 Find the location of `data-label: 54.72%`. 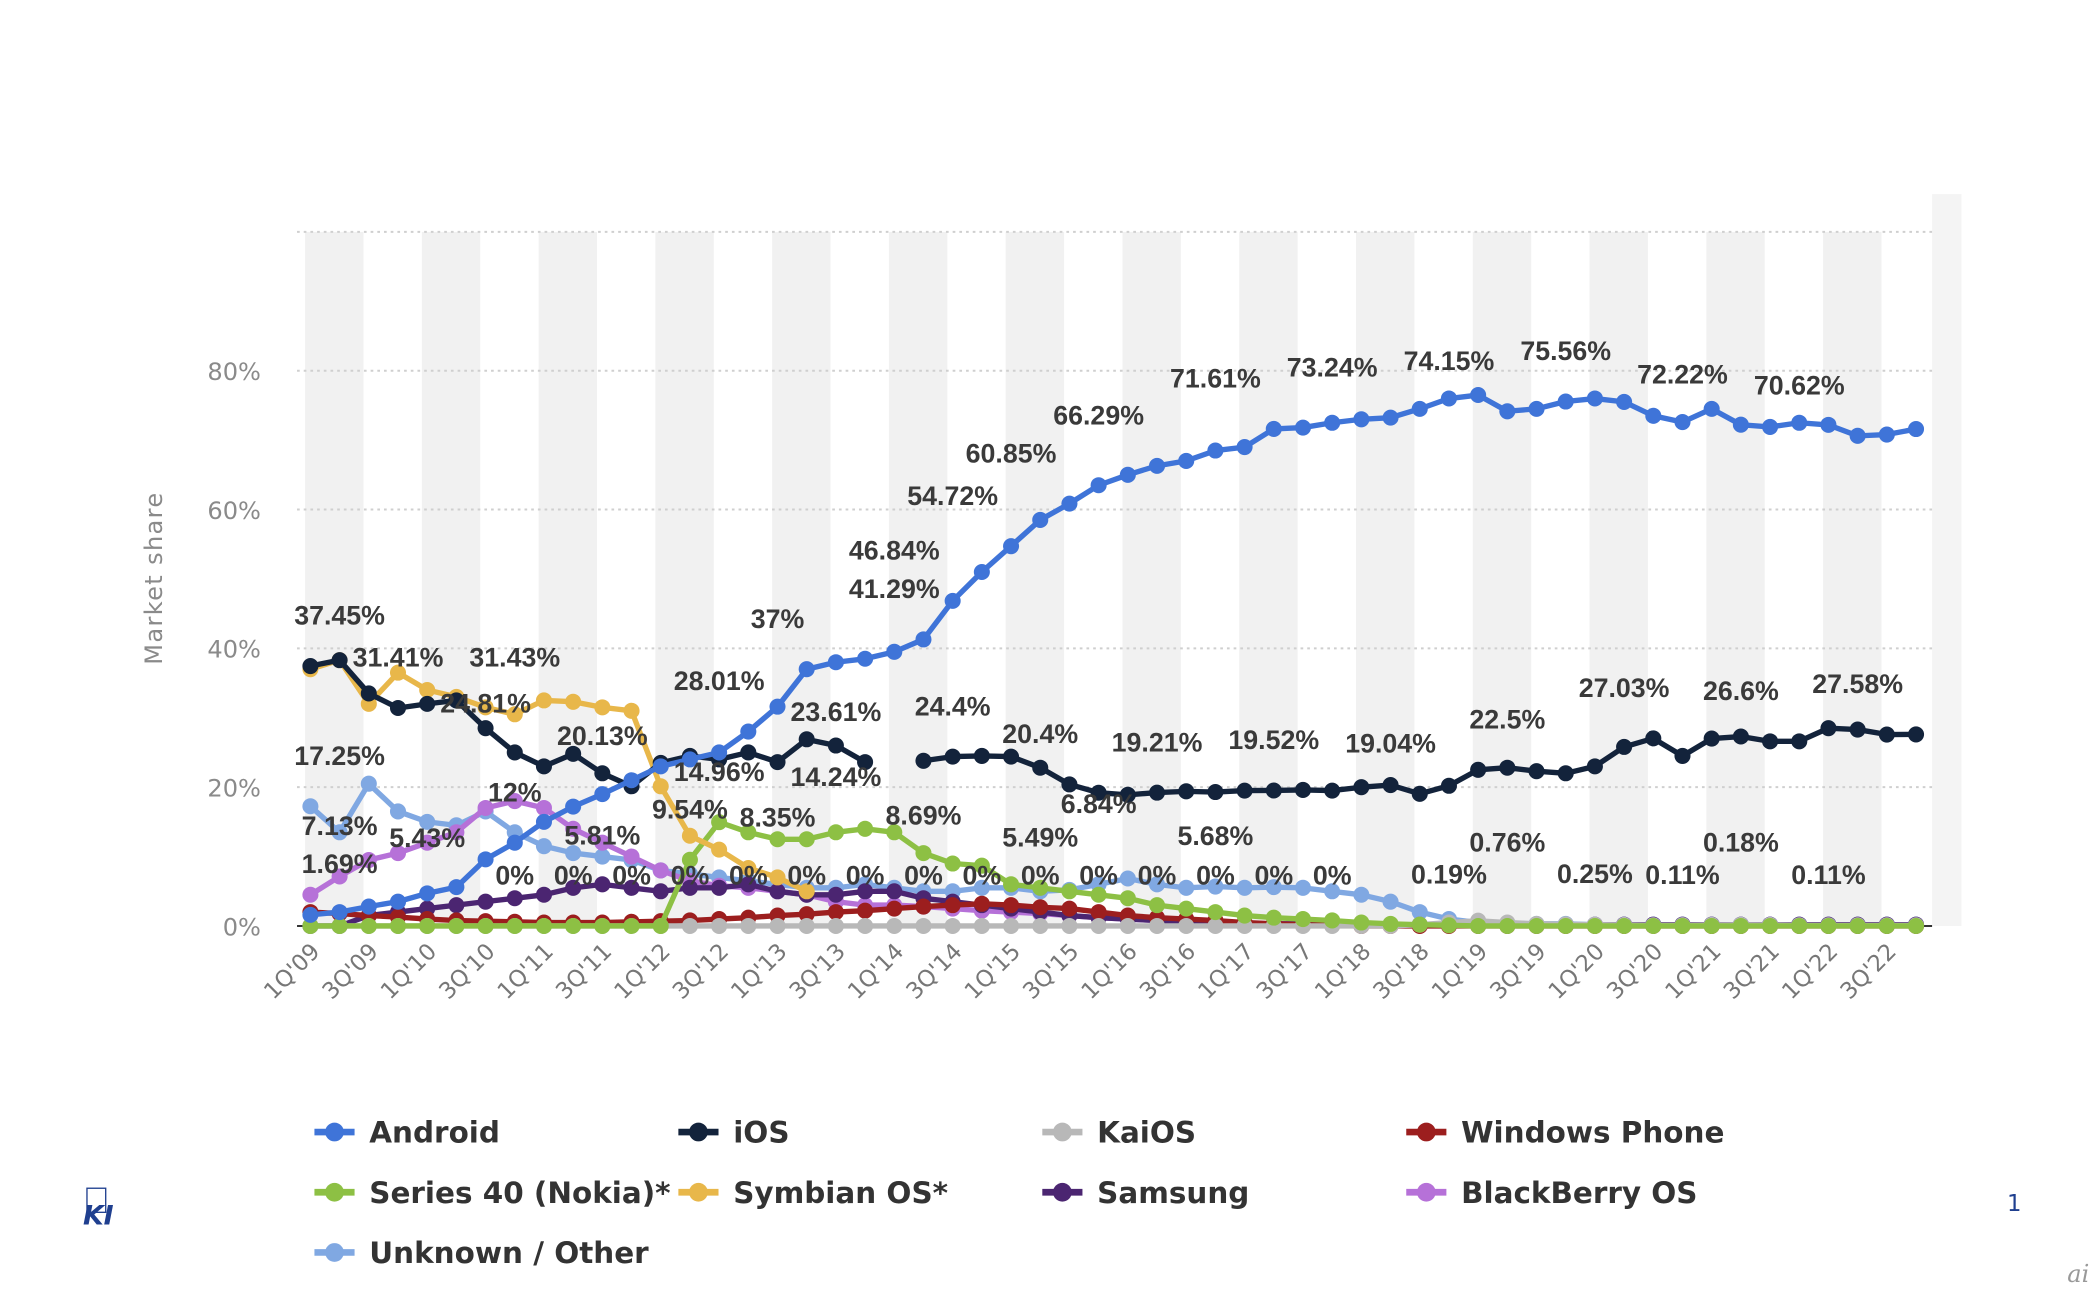

data-label: 54.72% is located at coordinates (952, 496).